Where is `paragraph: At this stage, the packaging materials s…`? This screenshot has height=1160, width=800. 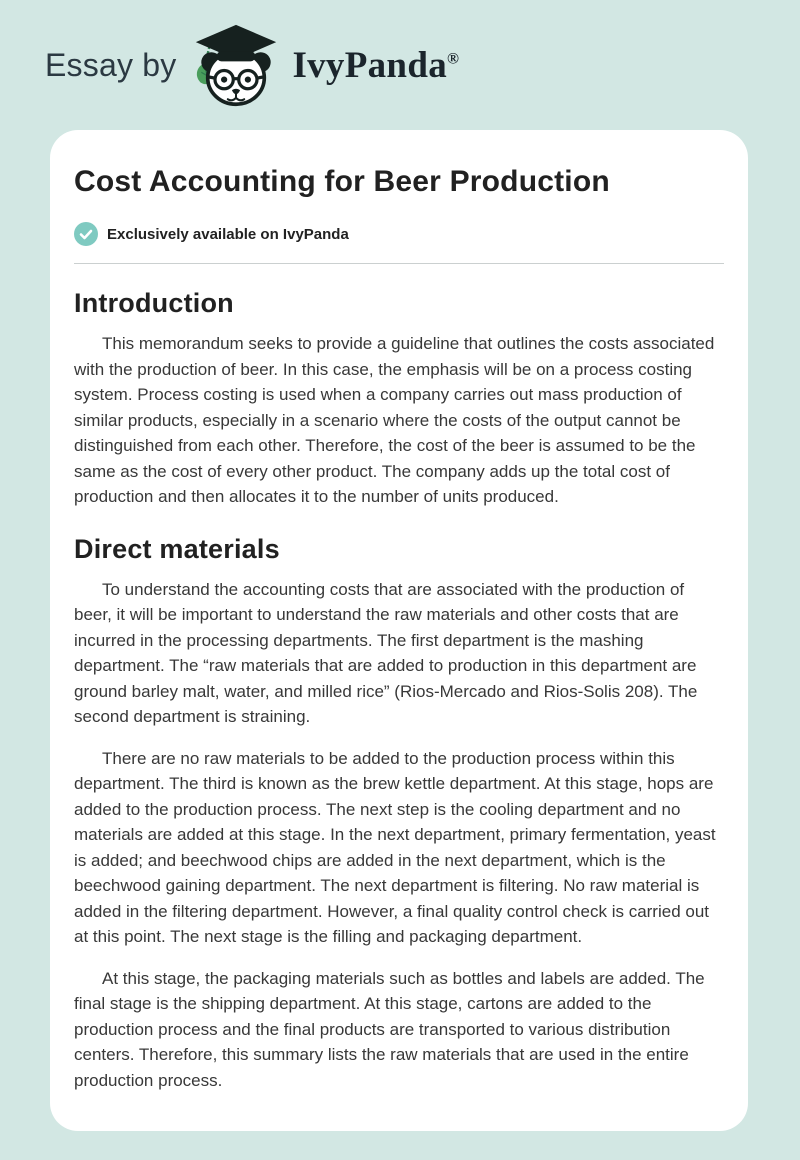
paragraph: At this stage, the packaging materials s… is located at coordinates (389, 1029).